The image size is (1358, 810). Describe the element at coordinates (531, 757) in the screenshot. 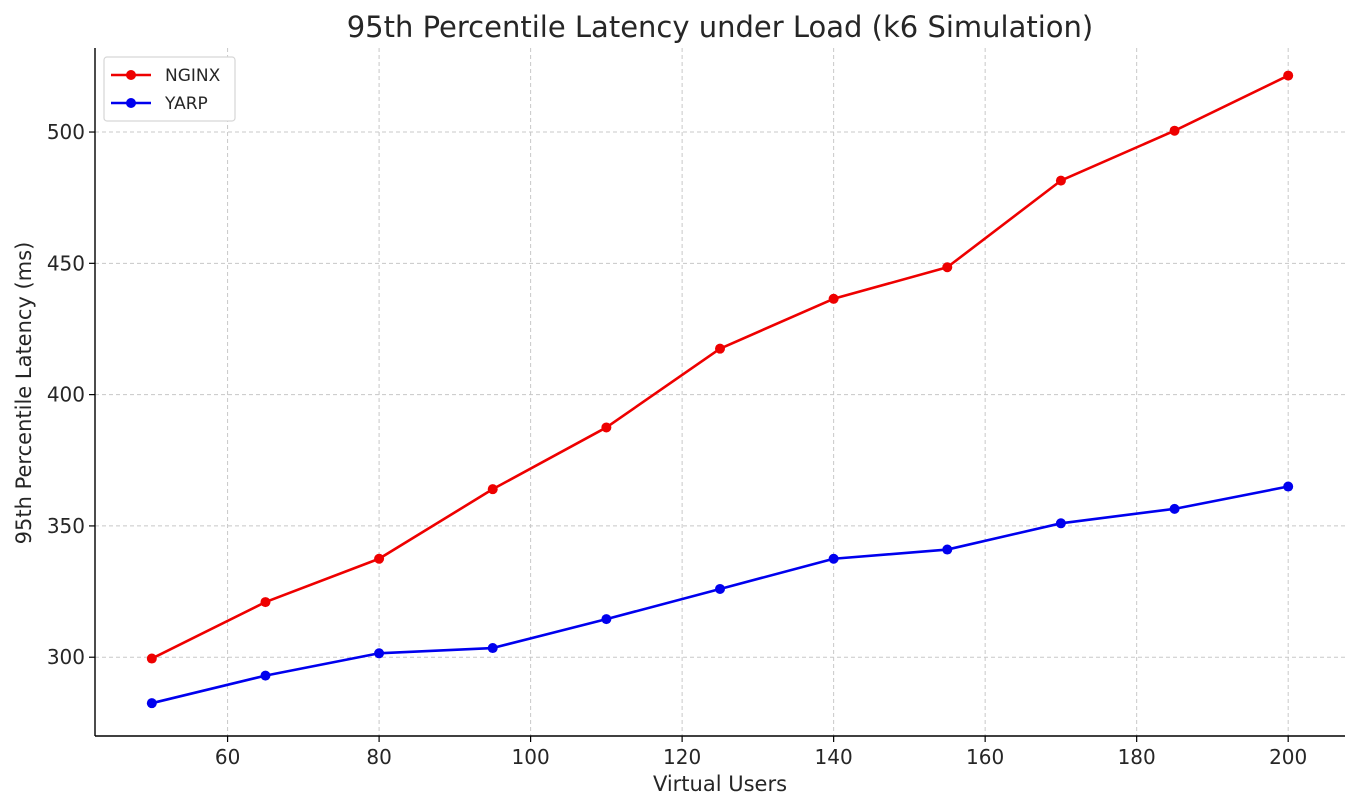

I see `x-tick-label: 100` at that location.